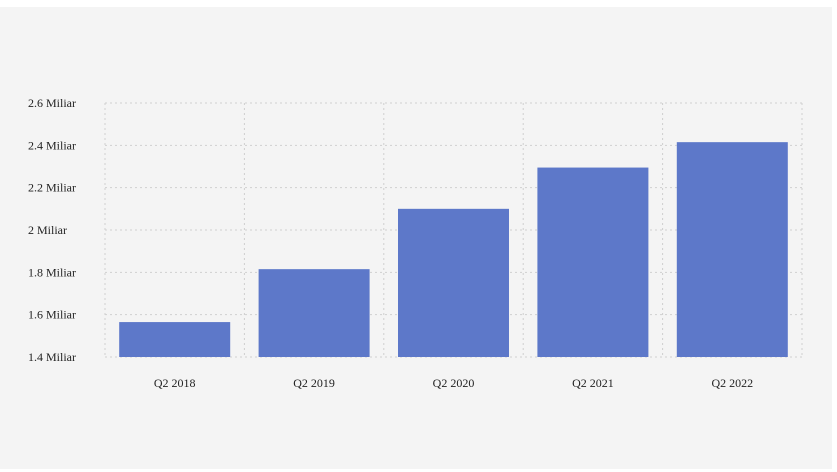 The height and width of the screenshot is (472, 837). What do you see at coordinates (732, 383) in the screenshot?
I see `x-tick-label: Q2 2022` at bounding box center [732, 383].